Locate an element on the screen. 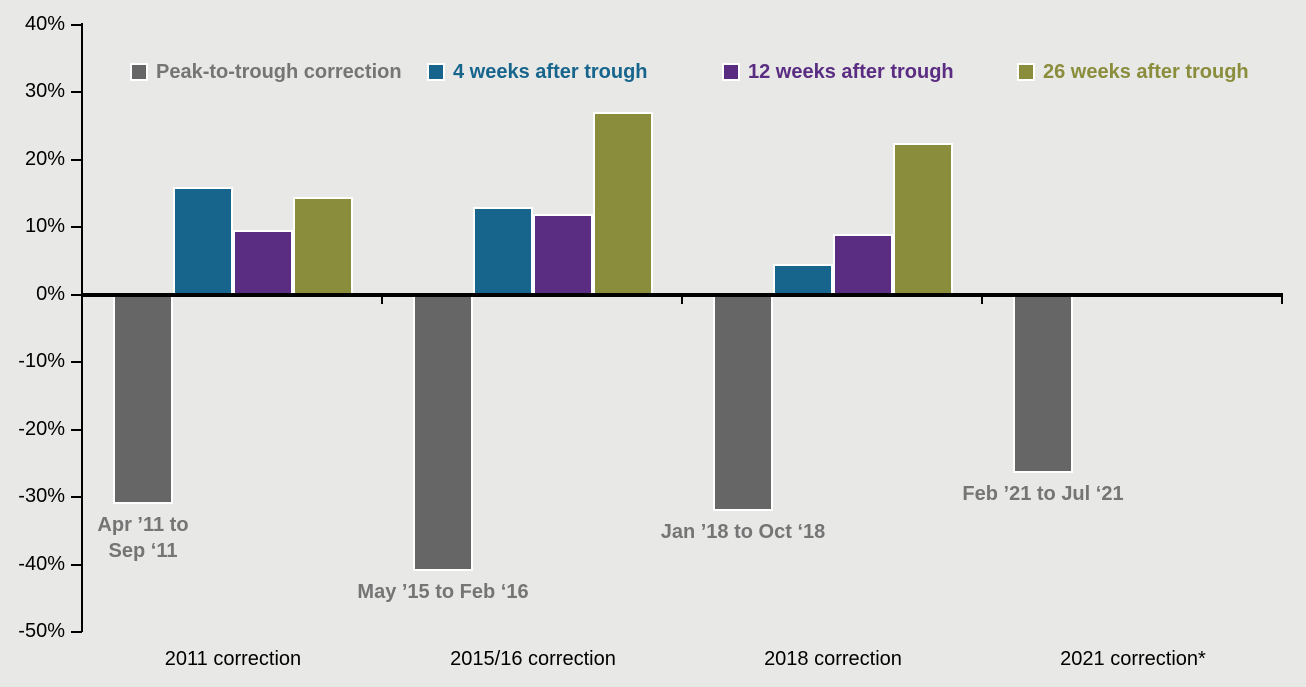 This screenshot has width=1306, height=687. y-axis-tick-label: 40% is located at coordinates (44, 23).